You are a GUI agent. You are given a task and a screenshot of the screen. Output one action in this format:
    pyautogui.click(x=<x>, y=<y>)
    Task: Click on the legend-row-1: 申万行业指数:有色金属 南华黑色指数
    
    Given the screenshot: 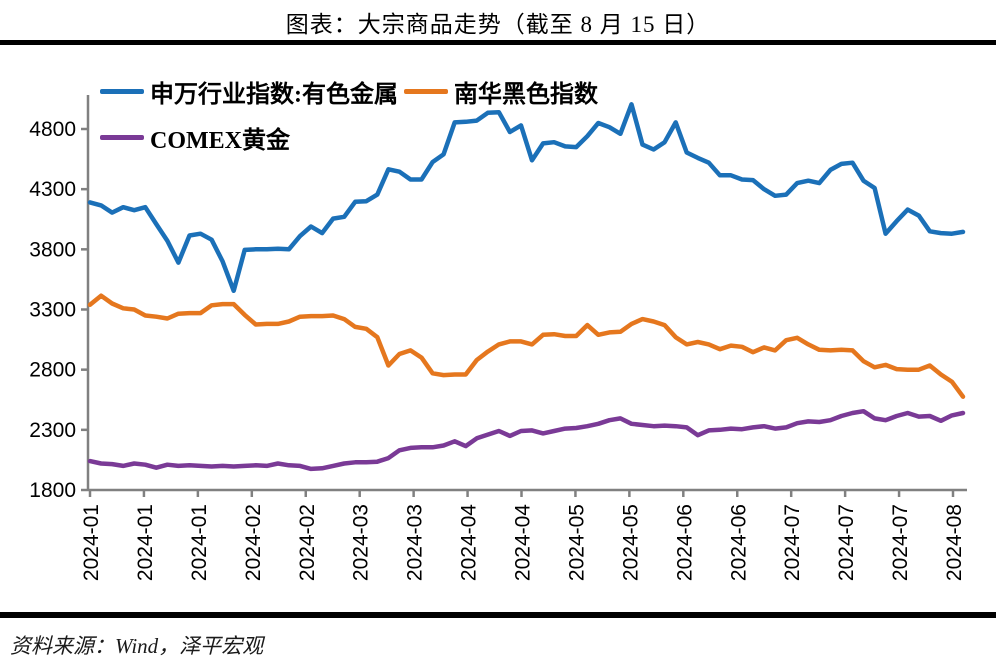 What is the action you would take?
    pyautogui.click(x=352, y=91)
    